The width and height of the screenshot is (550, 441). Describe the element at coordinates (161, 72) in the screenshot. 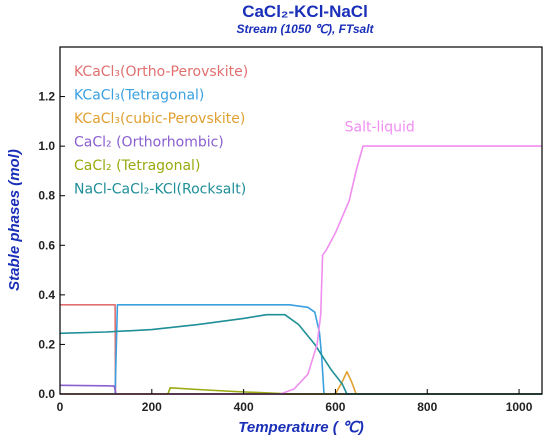

I see `legend-entry: KCaCl₃(Ortho-Perovskite)` at that location.